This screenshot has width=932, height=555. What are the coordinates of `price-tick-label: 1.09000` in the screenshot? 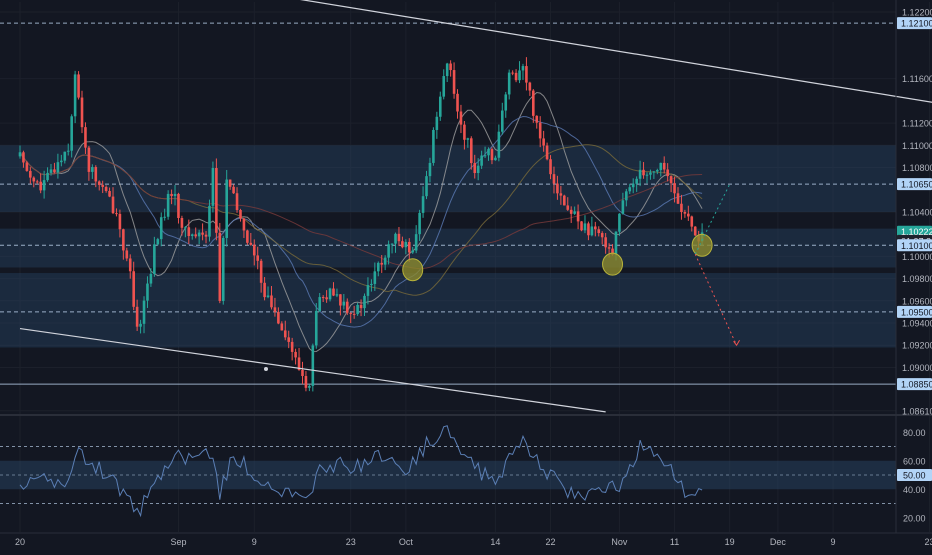 It's located at (917, 368).